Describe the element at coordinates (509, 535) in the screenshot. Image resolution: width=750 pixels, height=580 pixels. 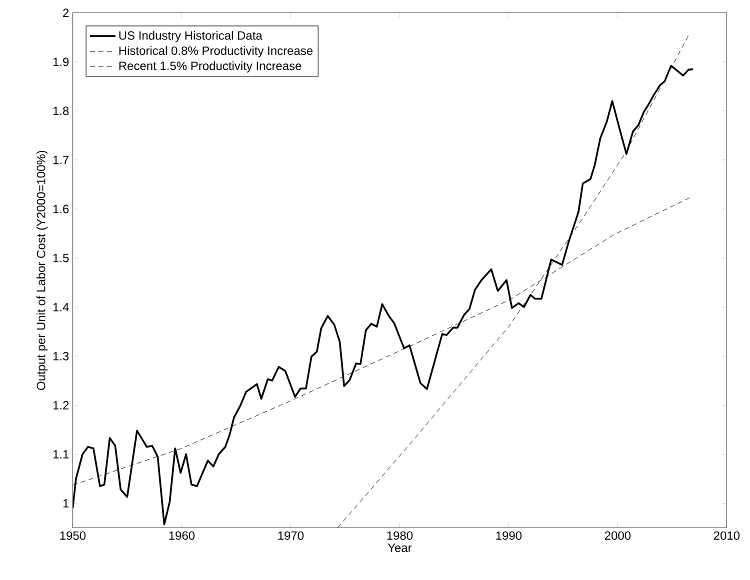
I see `x-tick-label: 1990` at that location.